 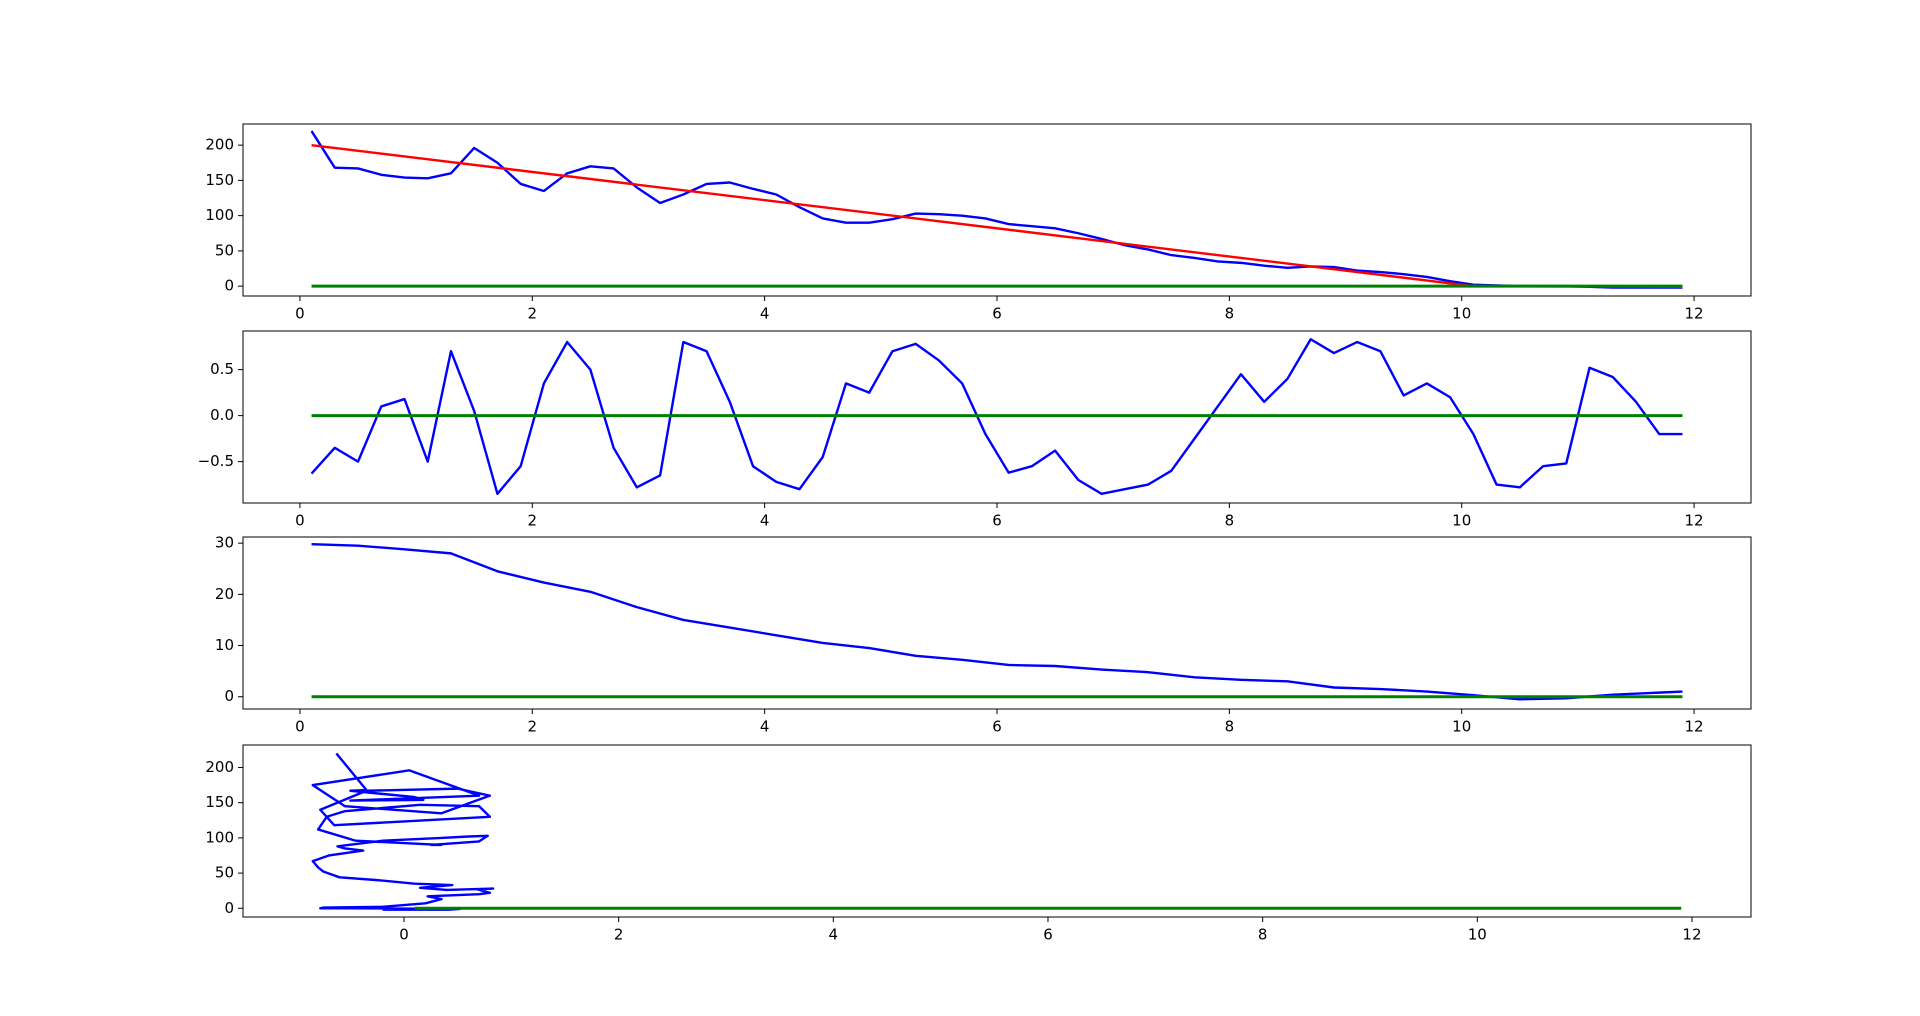 What do you see at coordinates (224, 645) in the screenshot?
I see `y-tick-label: 10` at bounding box center [224, 645].